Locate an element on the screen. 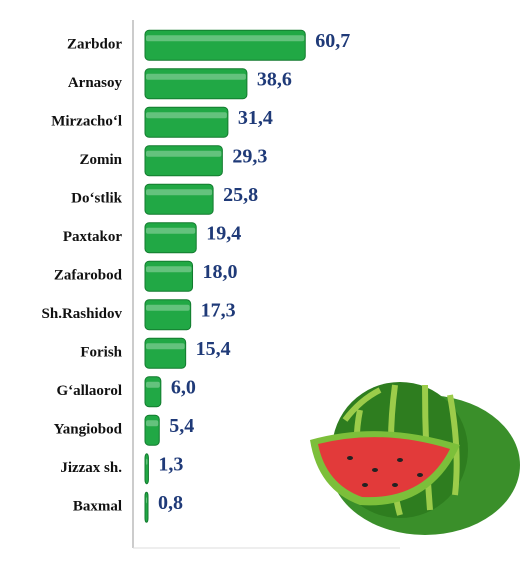  data-label: 60,7 is located at coordinates (332, 41).